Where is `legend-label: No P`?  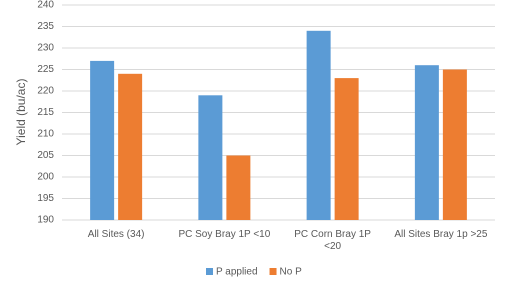
legend-label: No P is located at coordinates (291, 272).